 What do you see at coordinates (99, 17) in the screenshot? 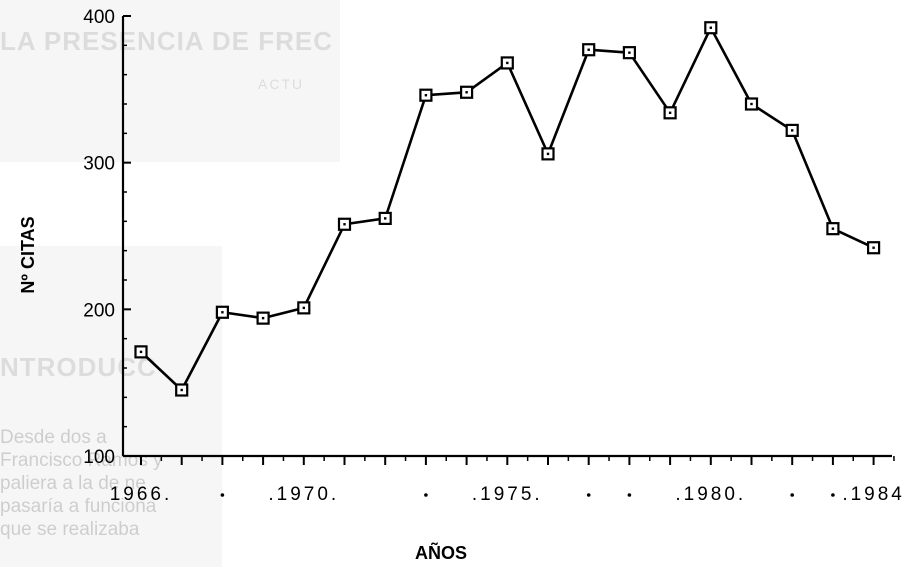
I see `y-tick-label: 400` at bounding box center [99, 17].